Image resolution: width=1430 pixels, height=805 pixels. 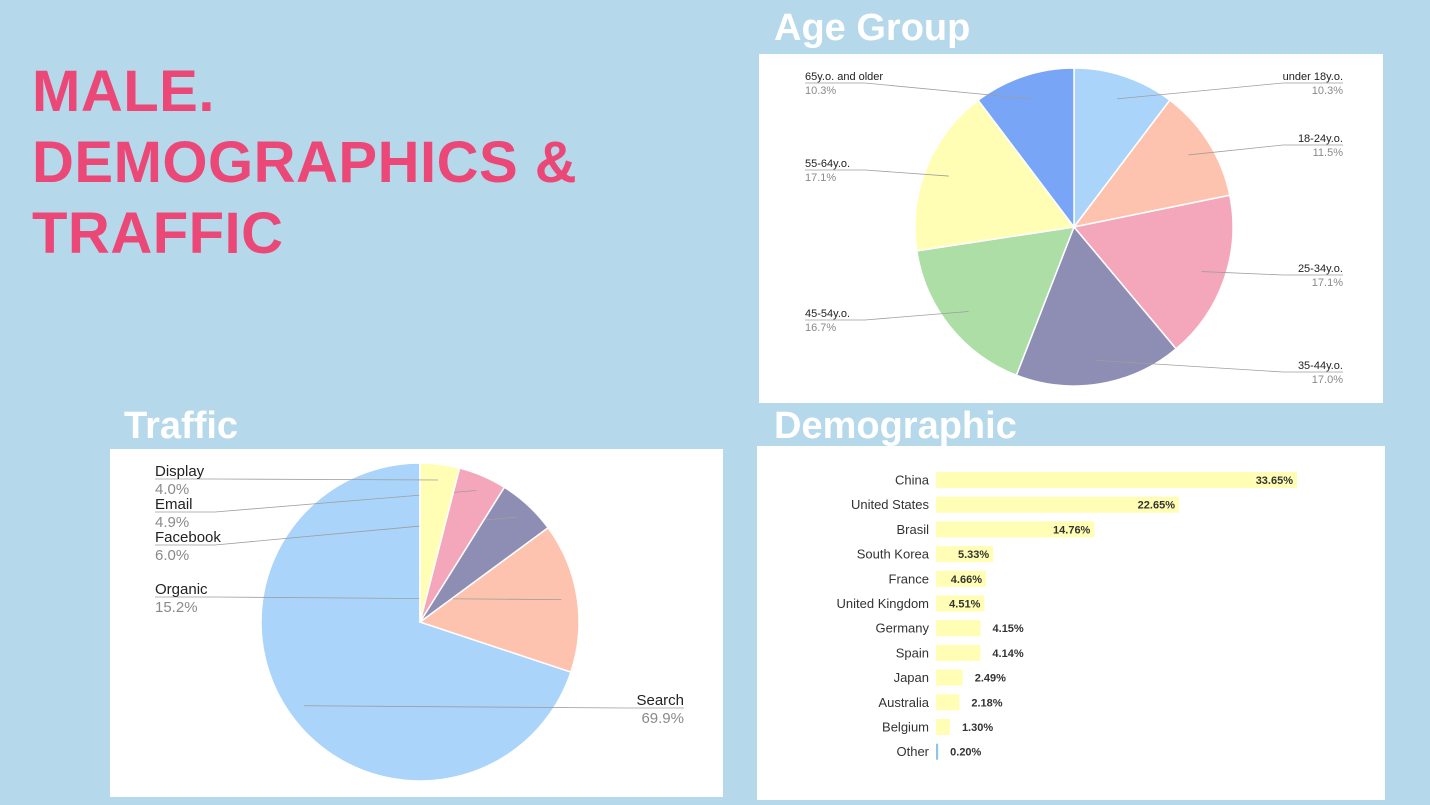 What do you see at coordinates (893, 554) in the screenshot?
I see `category-label-south-korea: South Korea` at bounding box center [893, 554].